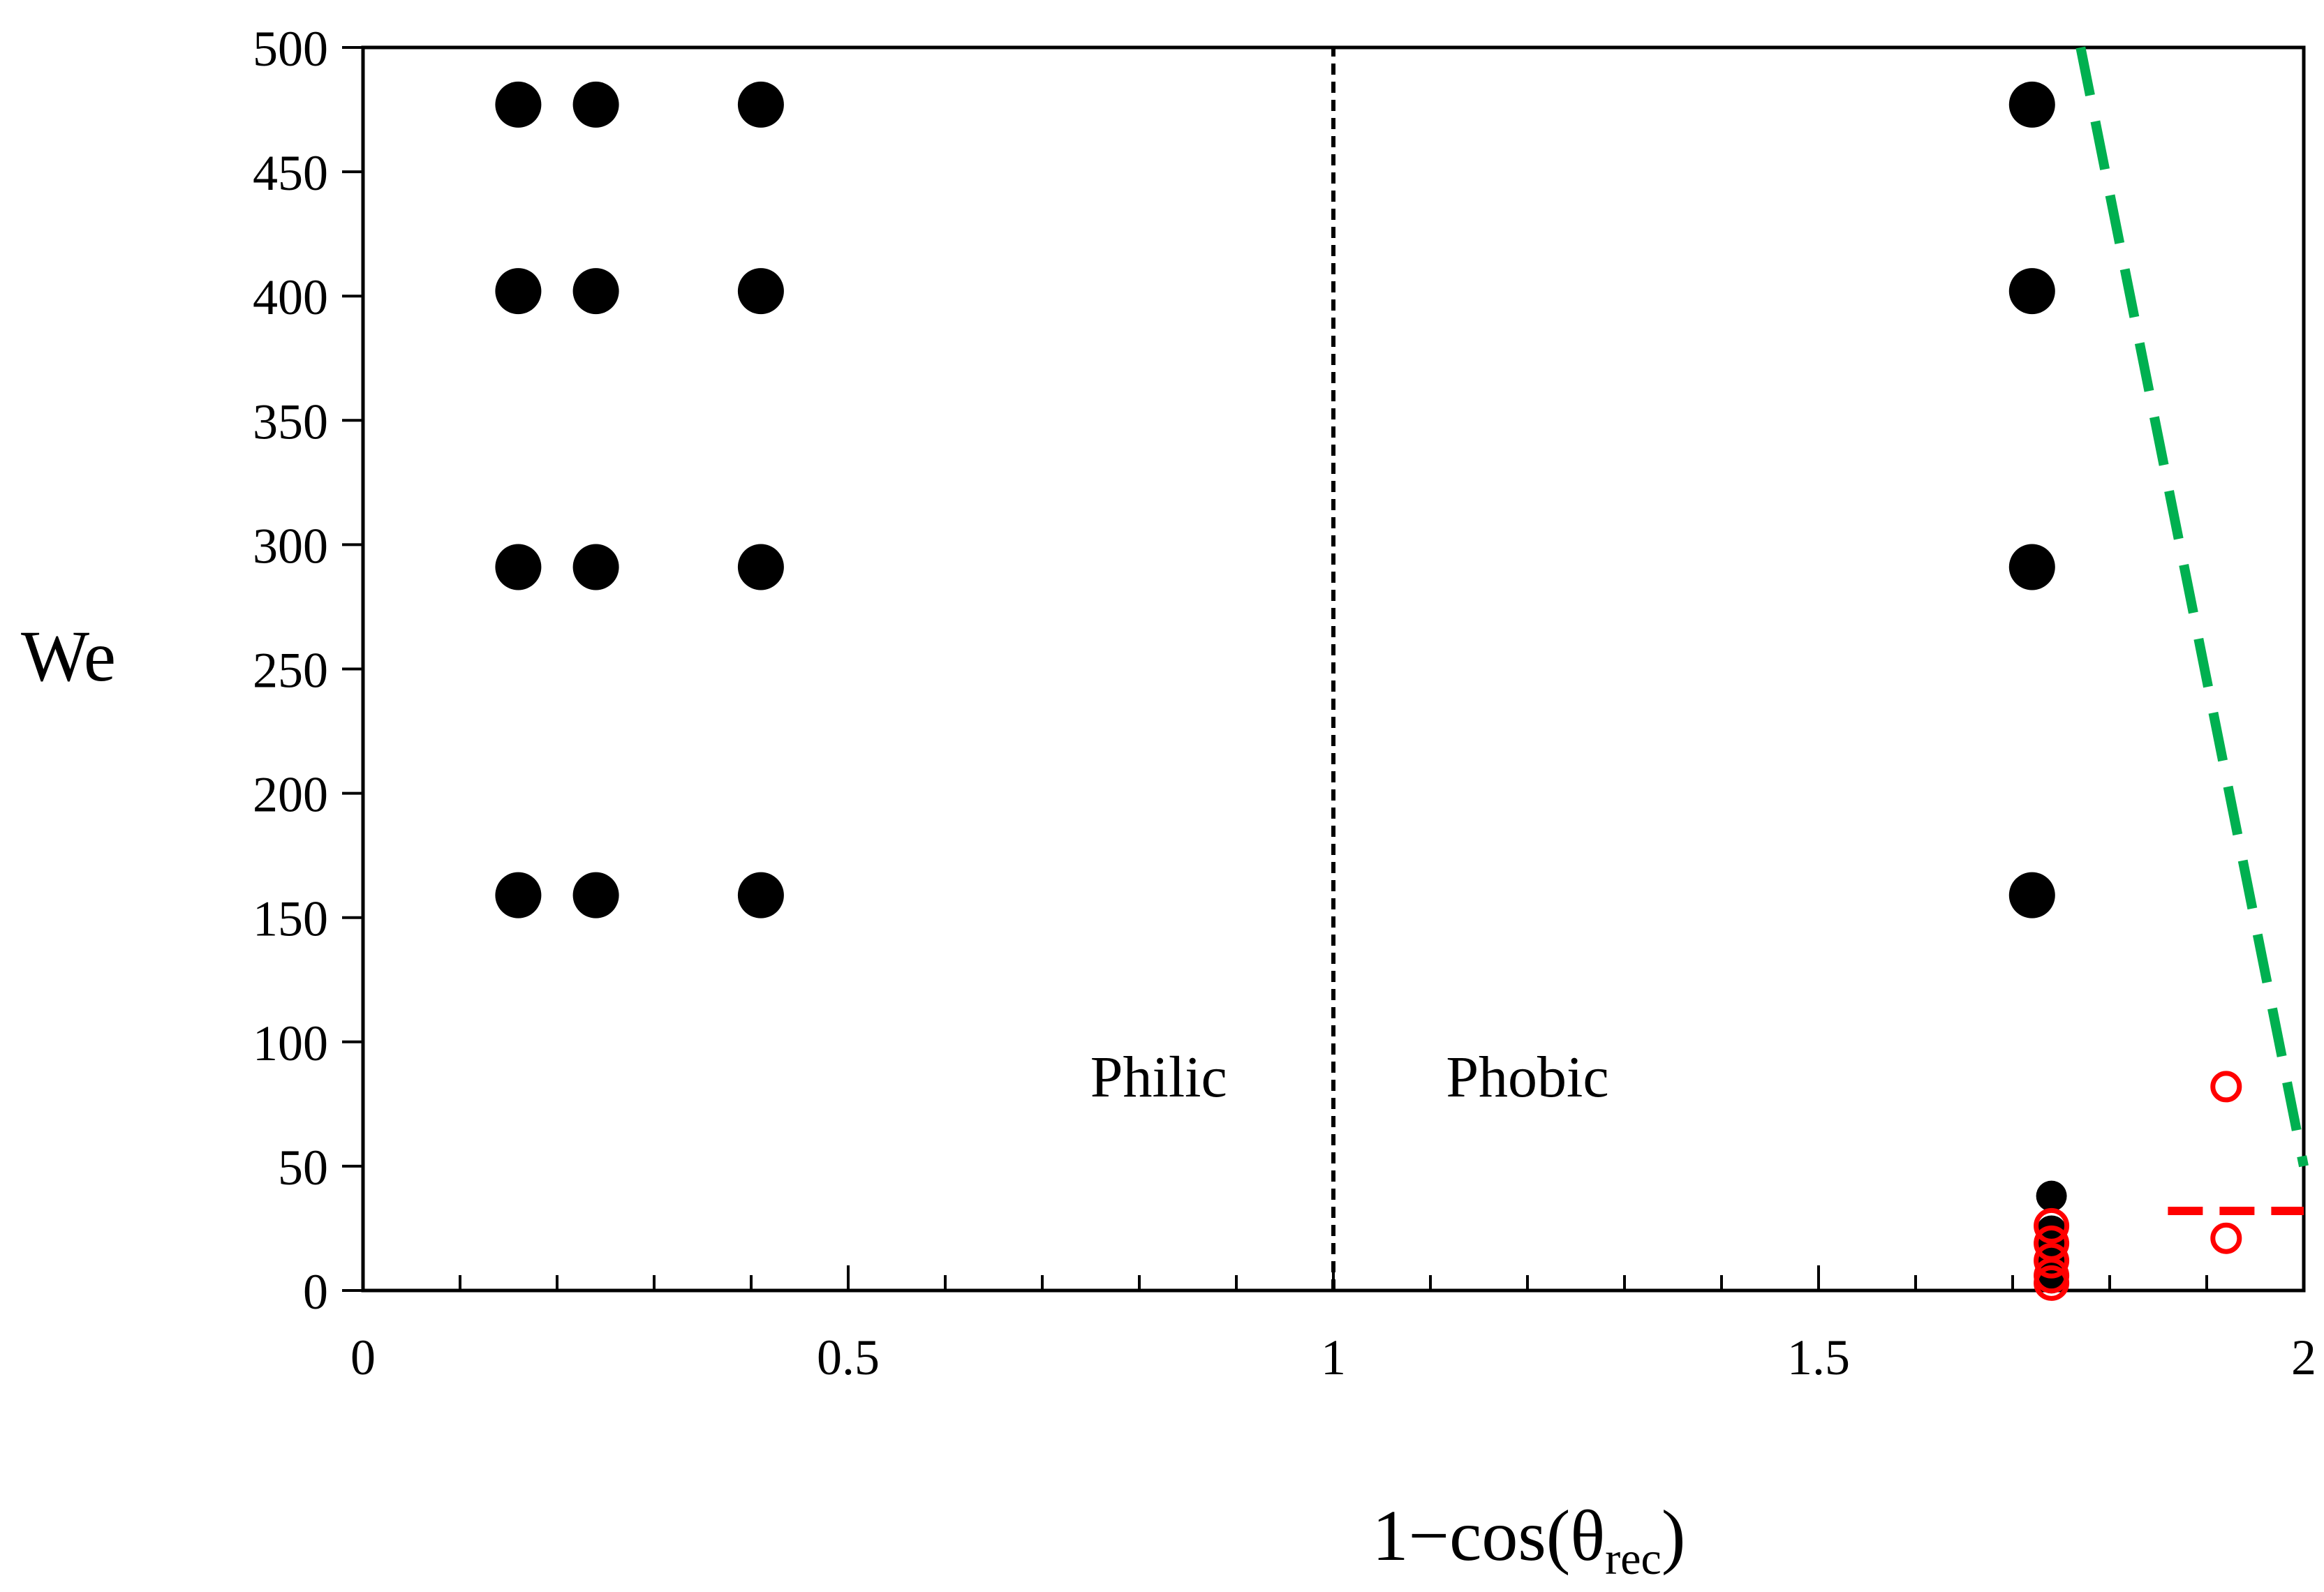 The height and width of the screenshot is (1592, 2324). What do you see at coordinates (1818, 1358) in the screenshot?
I see `x-tick-label: 1.5` at bounding box center [1818, 1358].